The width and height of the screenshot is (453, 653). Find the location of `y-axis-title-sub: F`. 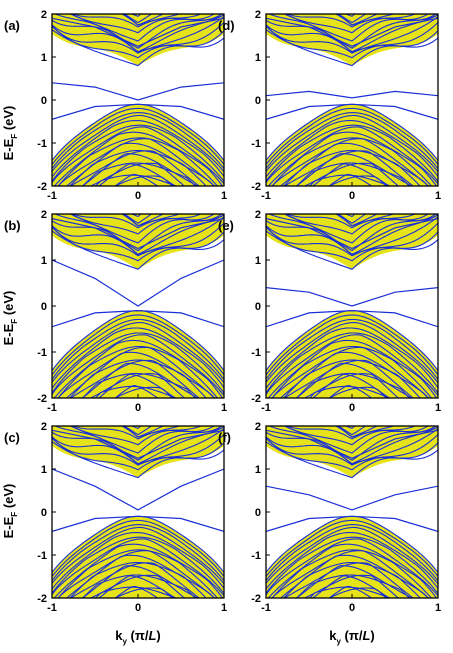

y-axis-title-sub: F is located at coordinates (14, 136).